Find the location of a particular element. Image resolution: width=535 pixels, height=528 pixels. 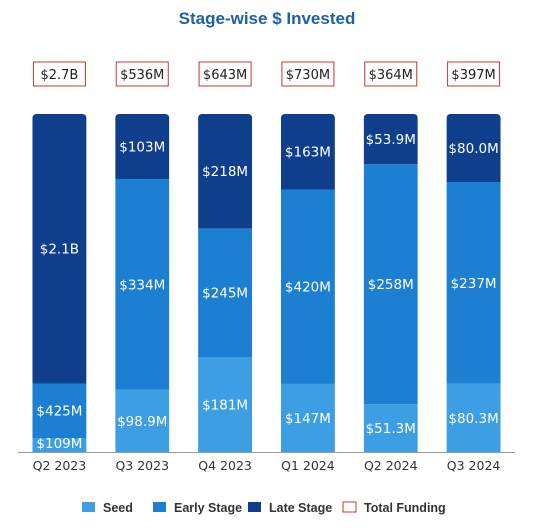

bar-segment-early-stage-q1-2024 is located at coordinates (307, 286).